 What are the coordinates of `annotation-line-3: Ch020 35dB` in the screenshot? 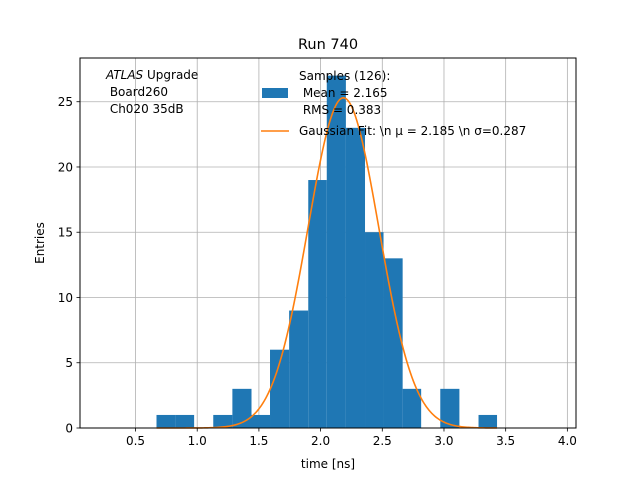 It's located at (145, 109).